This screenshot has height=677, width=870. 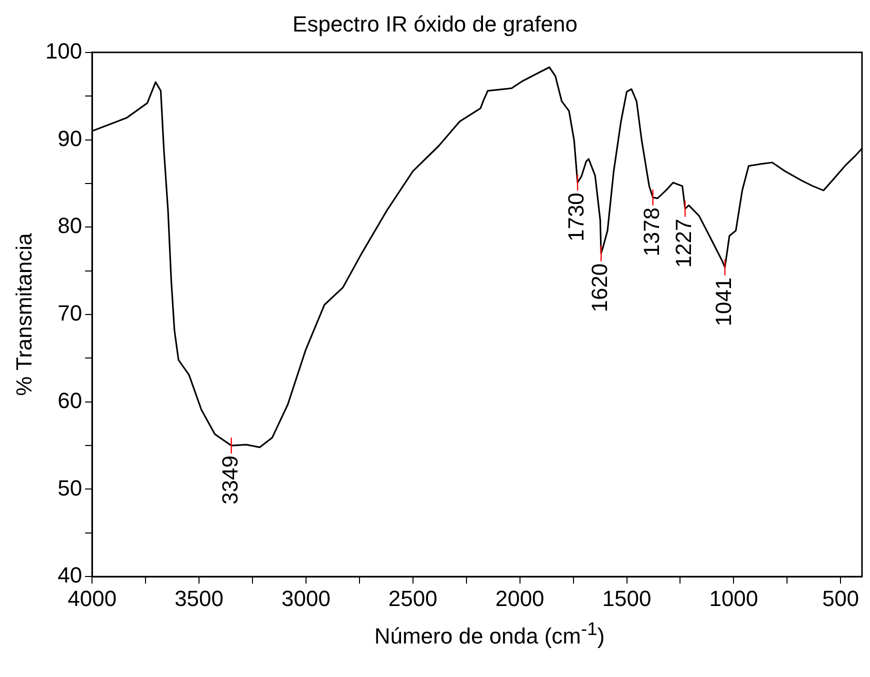 I want to click on y-tick-label: 80, so click(x=70, y=225).